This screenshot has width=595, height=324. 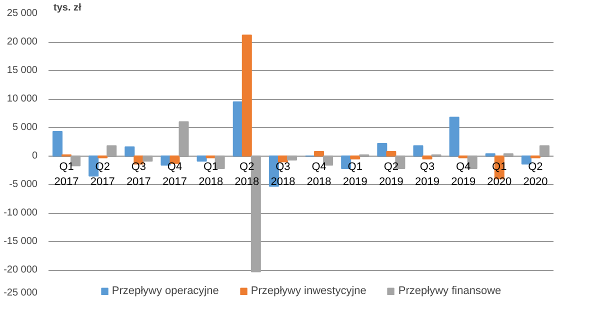 What do you see at coordinates (35, 156) in the screenshot?
I see `y-tick-label: 0` at bounding box center [35, 156].